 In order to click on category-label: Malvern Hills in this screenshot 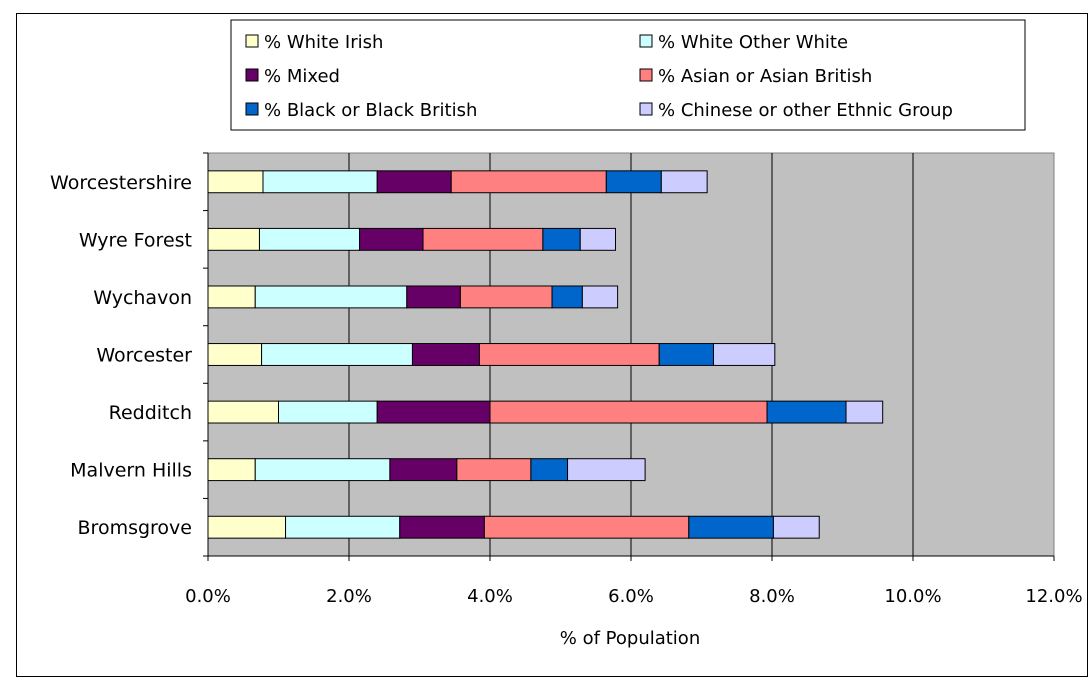, I will do `click(131, 471)`.